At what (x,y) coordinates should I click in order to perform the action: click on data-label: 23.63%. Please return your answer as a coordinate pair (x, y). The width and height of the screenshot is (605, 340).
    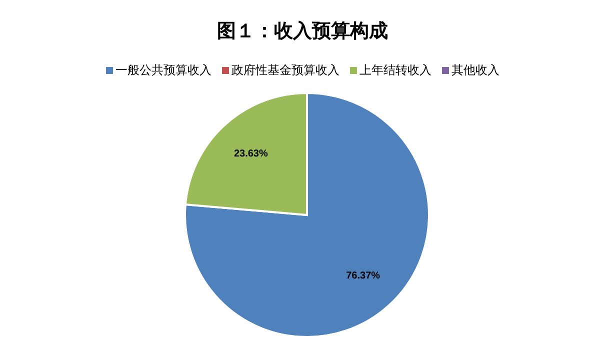
    Looking at the image, I should click on (251, 154).